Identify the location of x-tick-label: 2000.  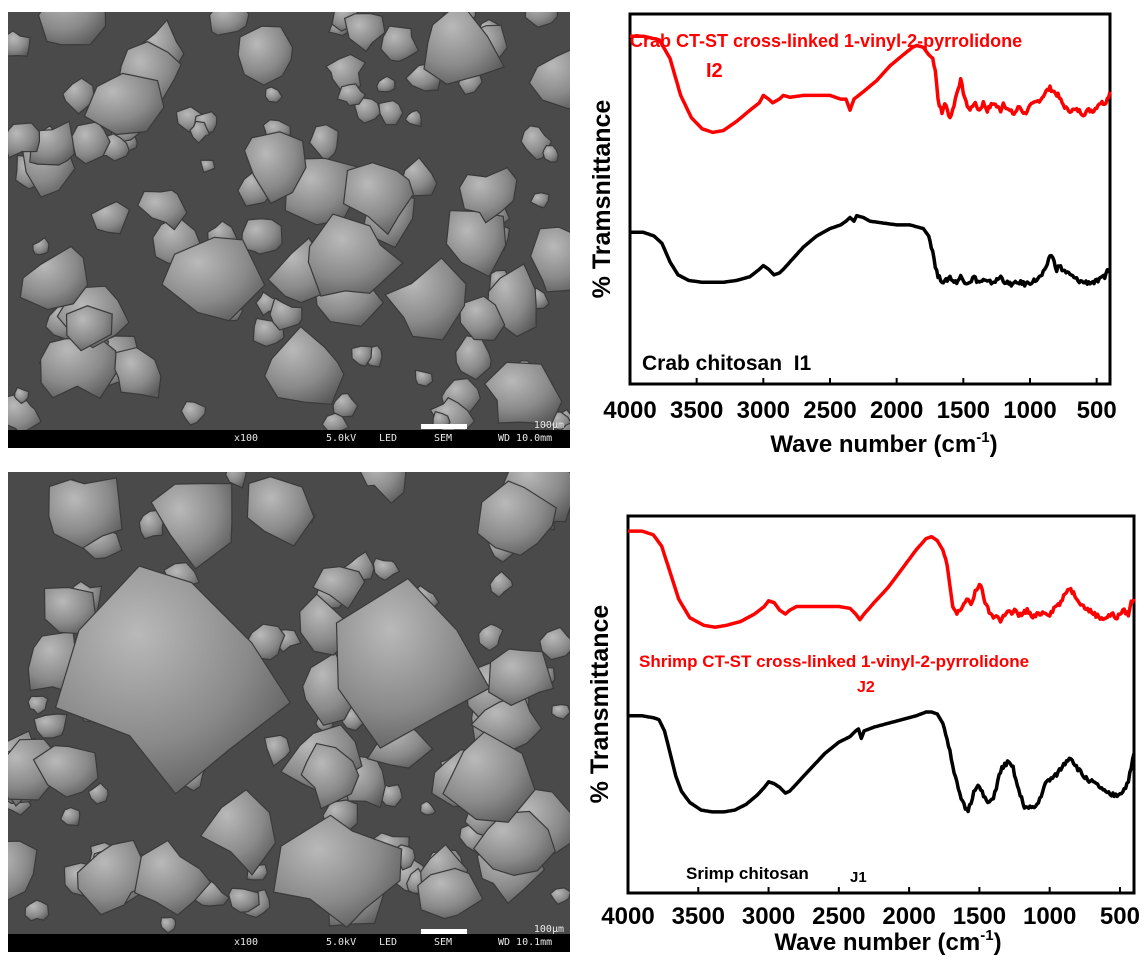
(908, 916).